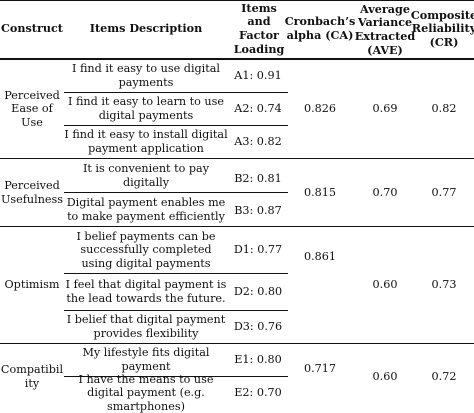 Image resolution: width=474 pixels, height=413 pixels. Describe the element at coordinates (259, 28) in the screenshot. I see `header-items-loading: Items and Factor Loading` at that location.